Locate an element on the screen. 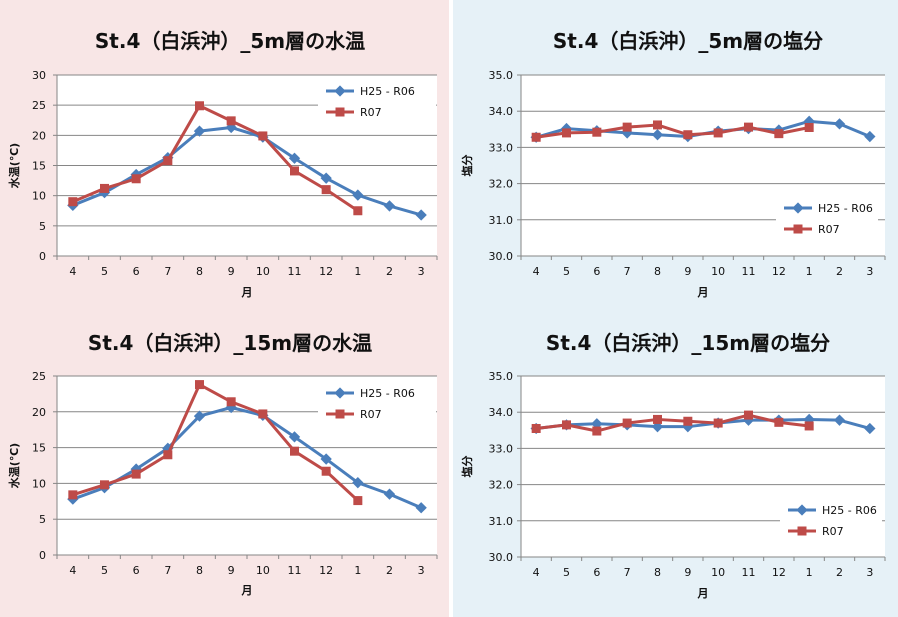 The image size is (898, 617). chart-0-ytick-label: 20 is located at coordinates (39, 135).